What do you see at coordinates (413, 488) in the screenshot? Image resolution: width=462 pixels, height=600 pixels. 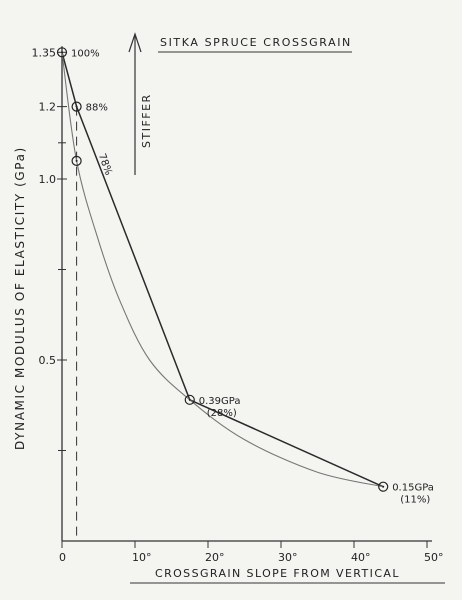 I see `data-label: 0.15GPa` at bounding box center [413, 488].